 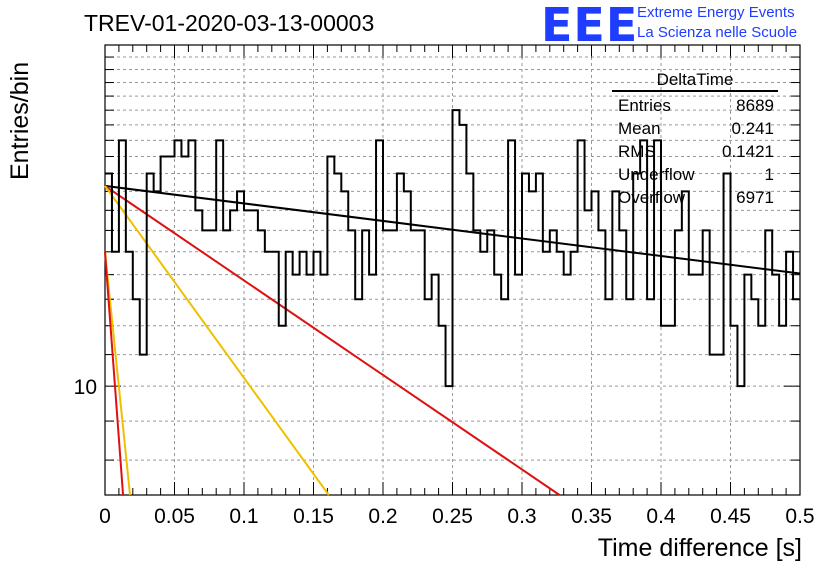 What do you see at coordinates (243, 516) in the screenshot?
I see `x-tick-label: 0.1` at bounding box center [243, 516].